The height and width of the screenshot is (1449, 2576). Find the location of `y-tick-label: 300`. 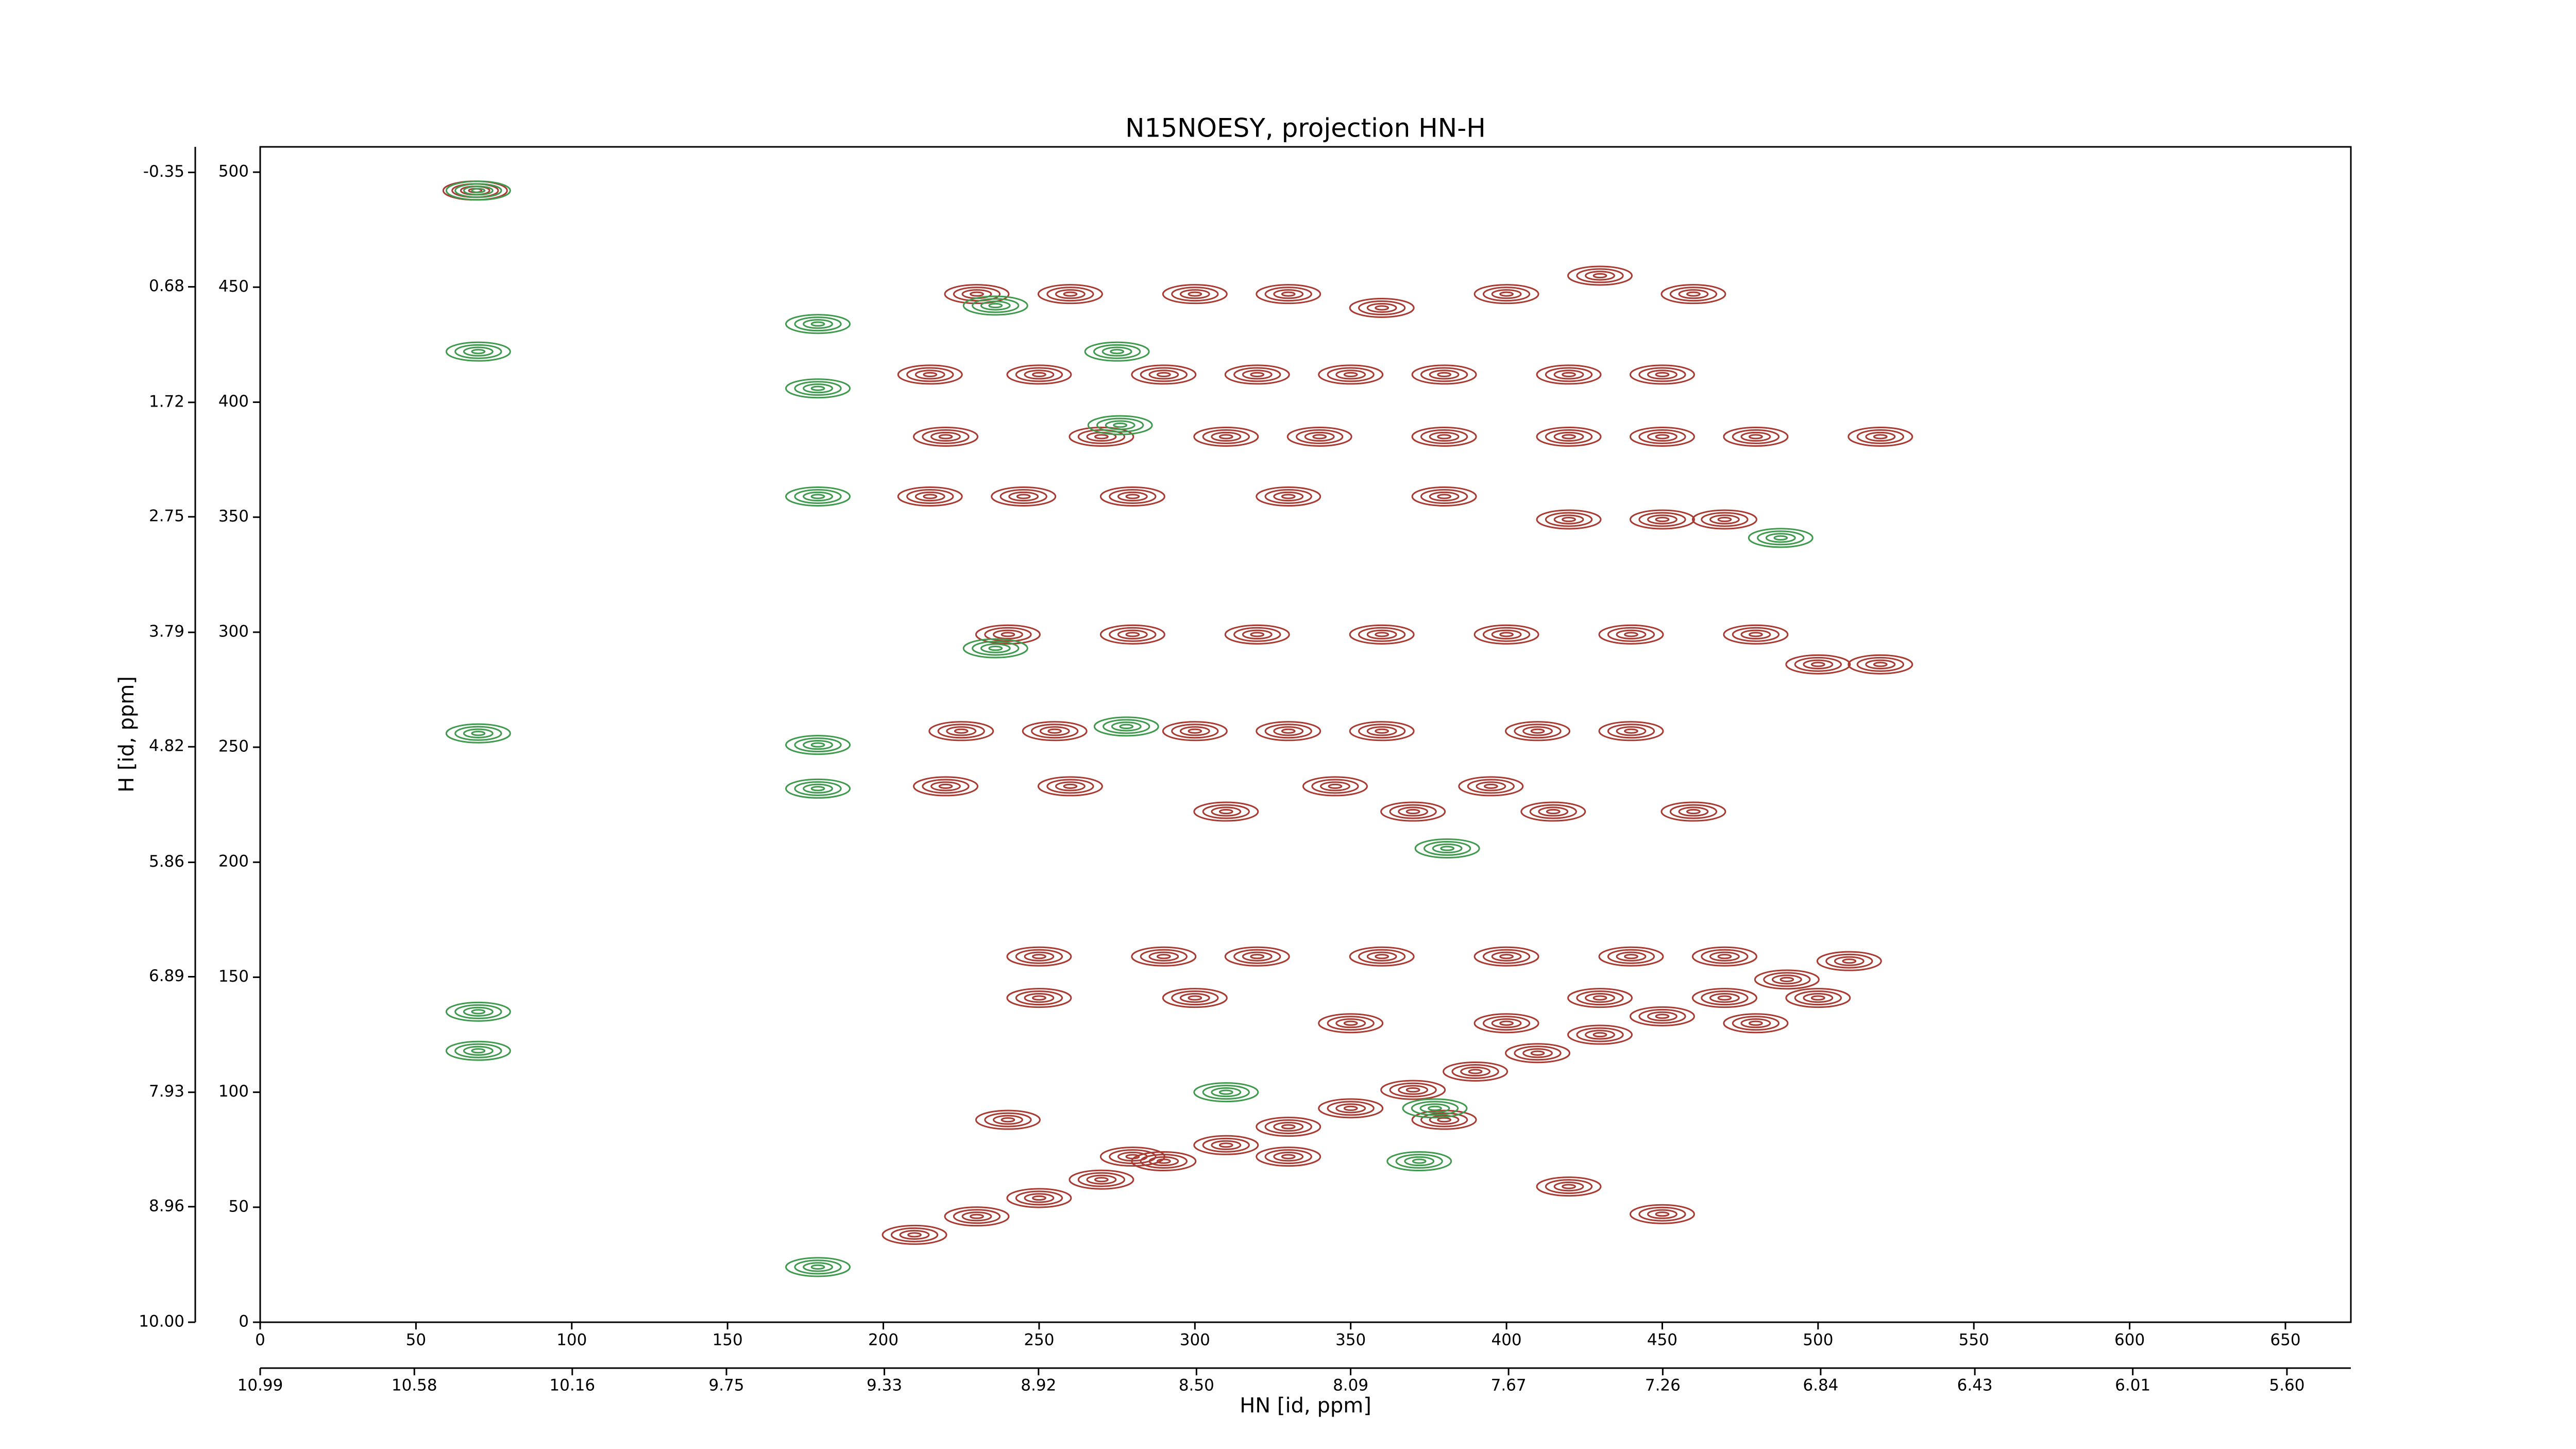

y-tick-label: 300 is located at coordinates (233, 631).